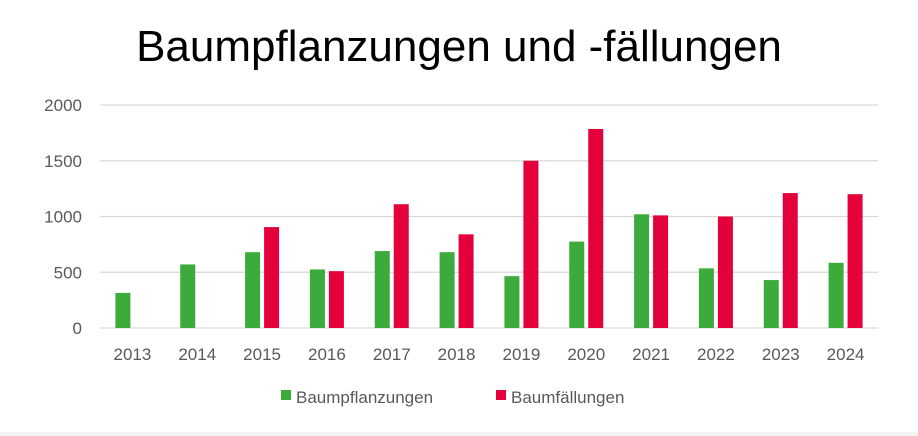  I want to click on x-tick-label: 2017, so click(392, 354).